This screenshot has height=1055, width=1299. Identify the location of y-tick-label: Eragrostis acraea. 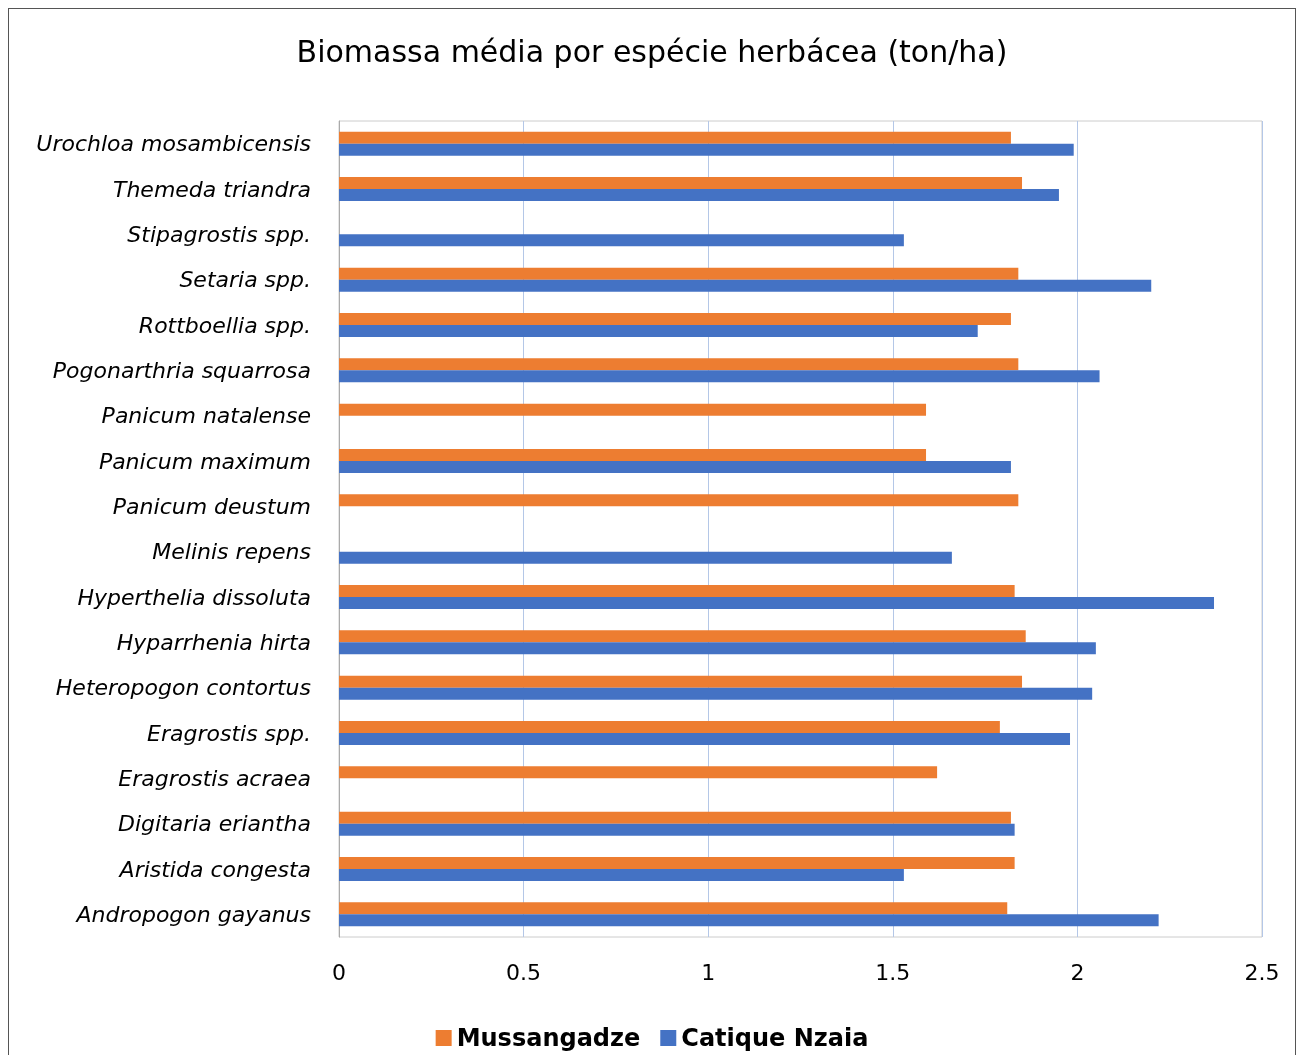
(214, 778).